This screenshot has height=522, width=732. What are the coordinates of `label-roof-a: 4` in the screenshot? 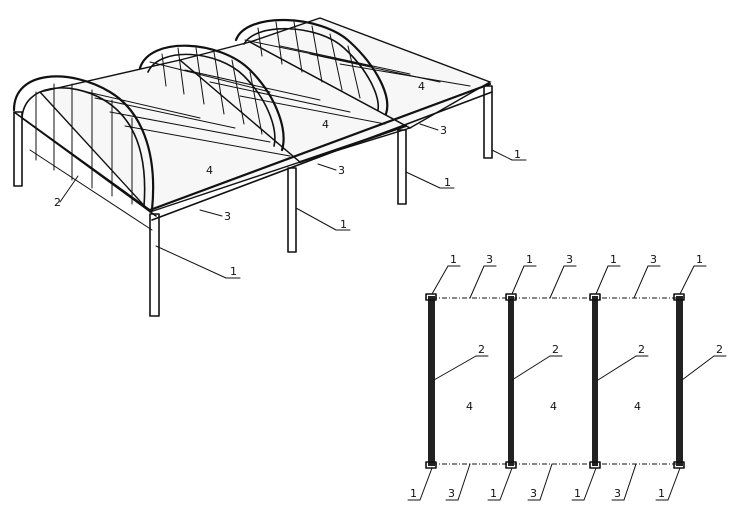 It's located at (209, 170).